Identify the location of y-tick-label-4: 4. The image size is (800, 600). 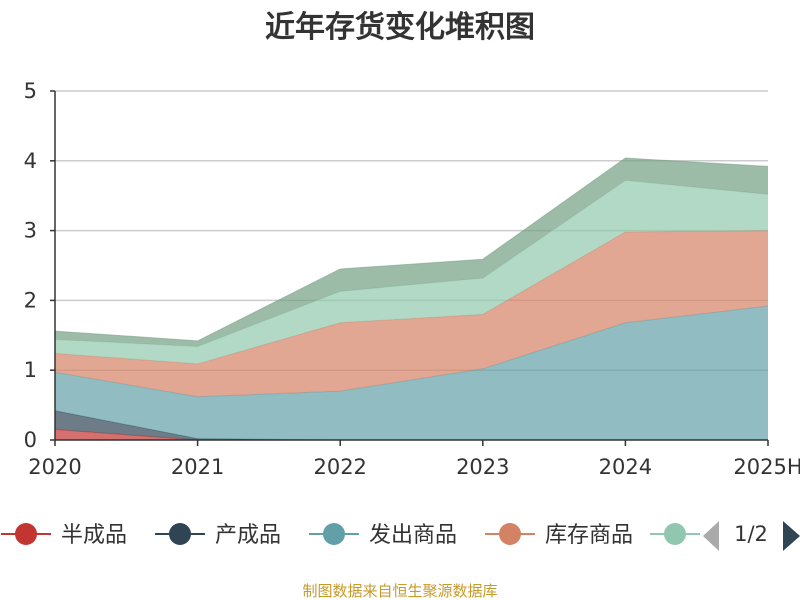
(30, 161).